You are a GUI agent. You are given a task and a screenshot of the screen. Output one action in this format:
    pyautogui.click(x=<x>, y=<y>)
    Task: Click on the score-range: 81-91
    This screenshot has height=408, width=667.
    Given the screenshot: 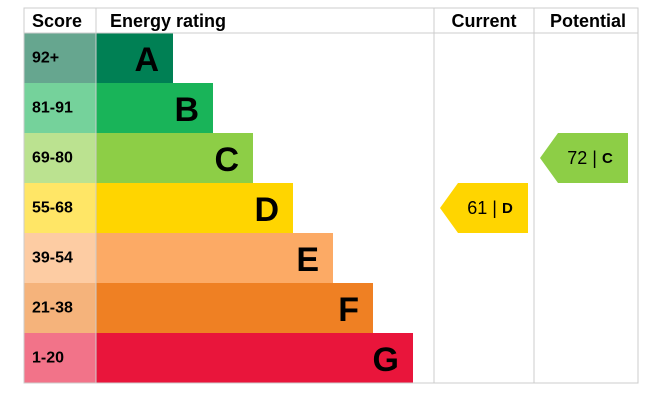 What is the action you would take?
    pyautogui.click(x=52, y=108)
    